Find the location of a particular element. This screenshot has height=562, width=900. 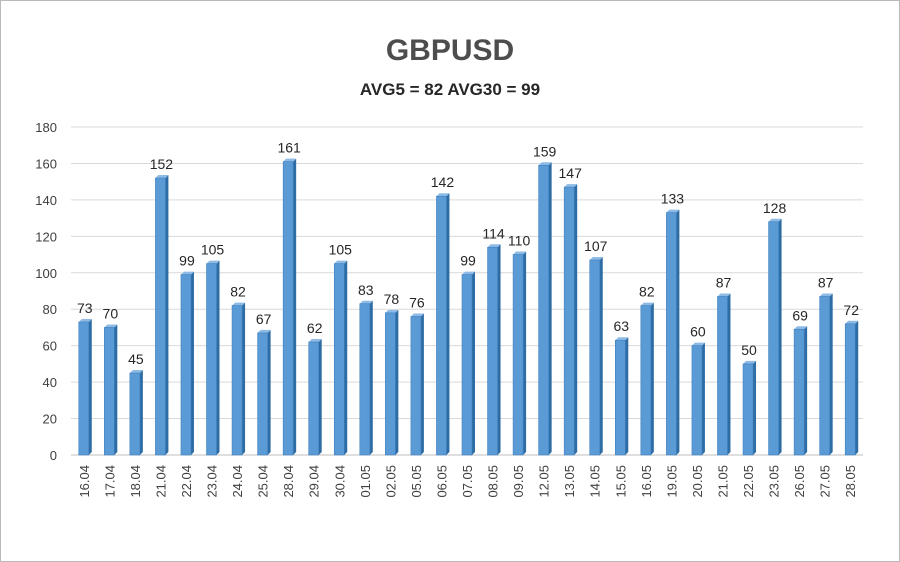

y-tick-label: 180 is located at coordinates (46, 127).